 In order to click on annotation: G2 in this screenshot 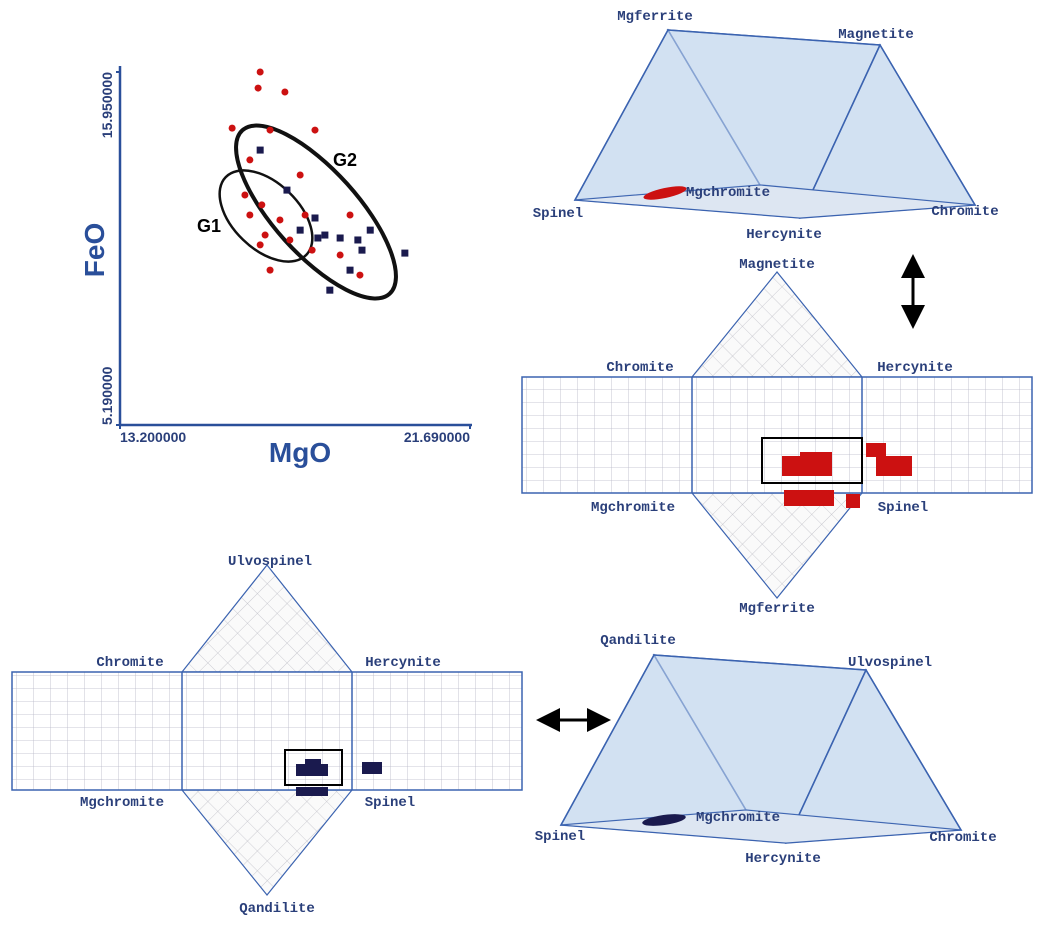, I will do `click(345, 160)`.